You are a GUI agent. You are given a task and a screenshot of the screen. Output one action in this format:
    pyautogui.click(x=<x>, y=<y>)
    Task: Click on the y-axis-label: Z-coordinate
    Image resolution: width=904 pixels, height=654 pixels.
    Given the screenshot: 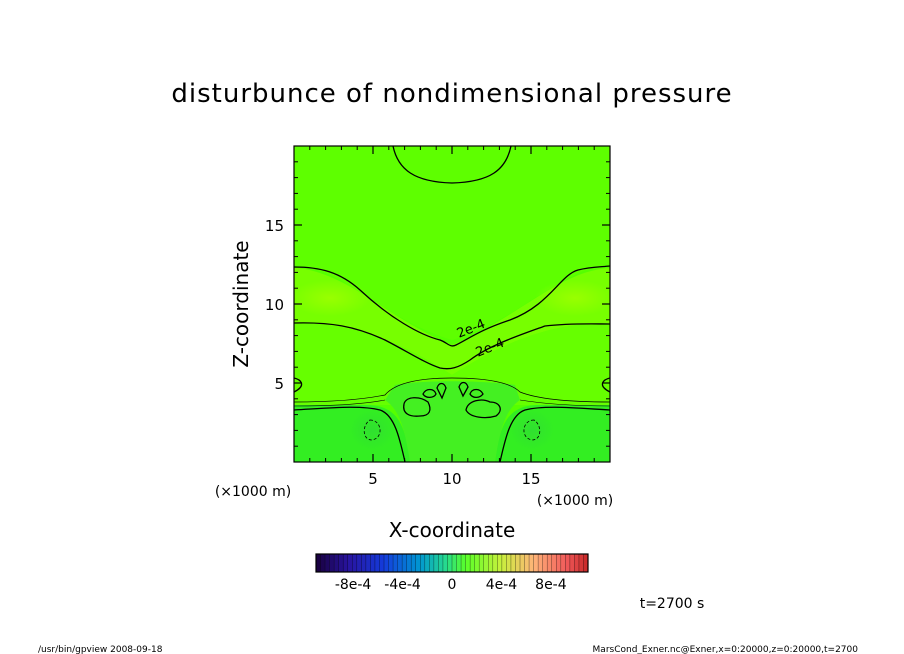 What is the action you would take?
    pyautogui.click(x=241, y=303)
    